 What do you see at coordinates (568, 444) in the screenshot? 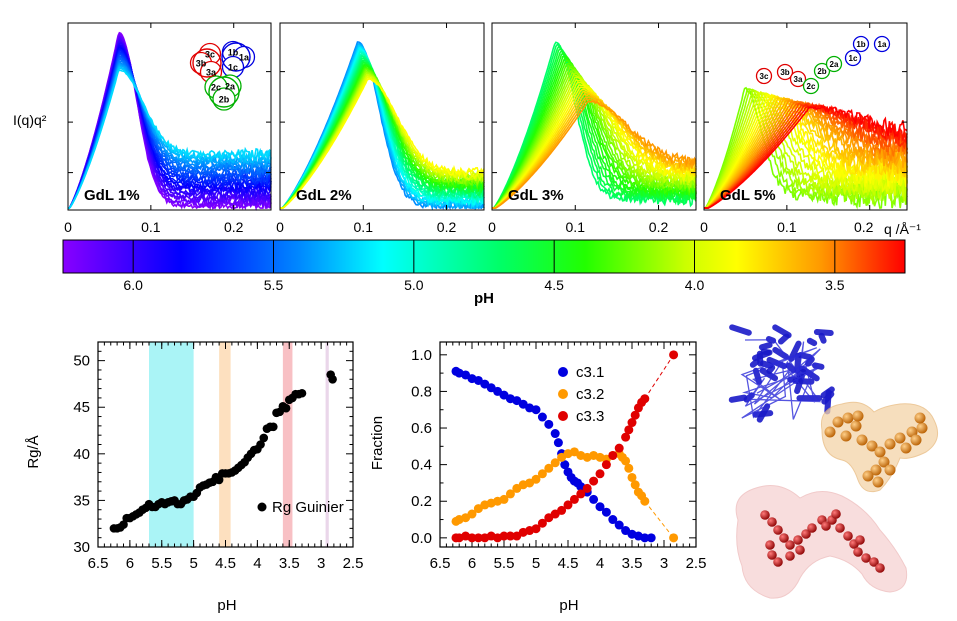
I see `fraction-plot-frame` at bounding box center [568, 444].